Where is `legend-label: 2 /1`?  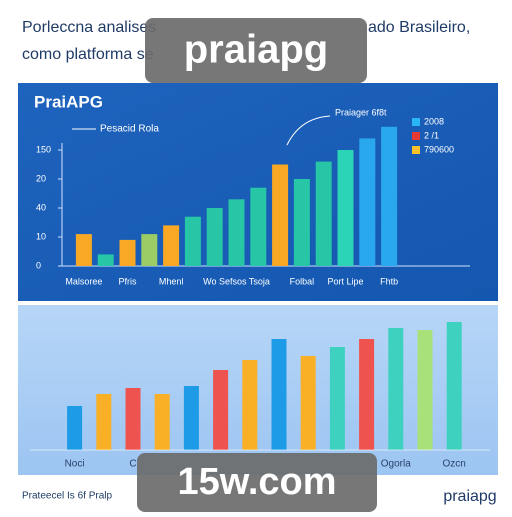
legend-label: 2 /1 is located at coordinates (431, 135).